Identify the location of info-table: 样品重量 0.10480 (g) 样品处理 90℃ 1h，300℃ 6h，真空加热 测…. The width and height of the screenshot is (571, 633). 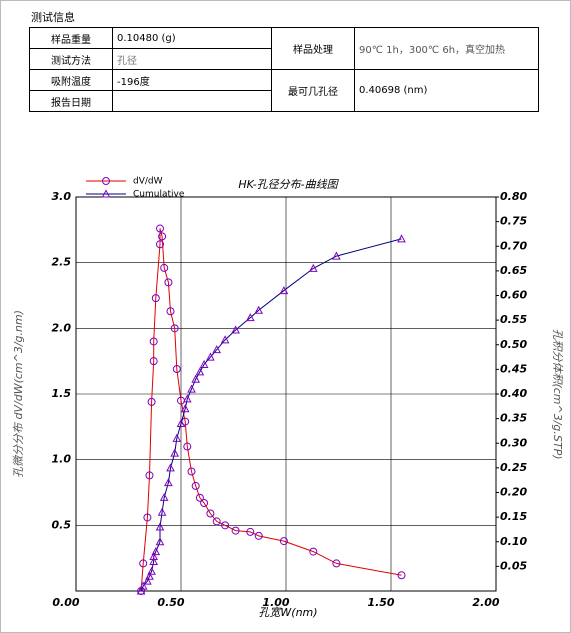
(284, 69).